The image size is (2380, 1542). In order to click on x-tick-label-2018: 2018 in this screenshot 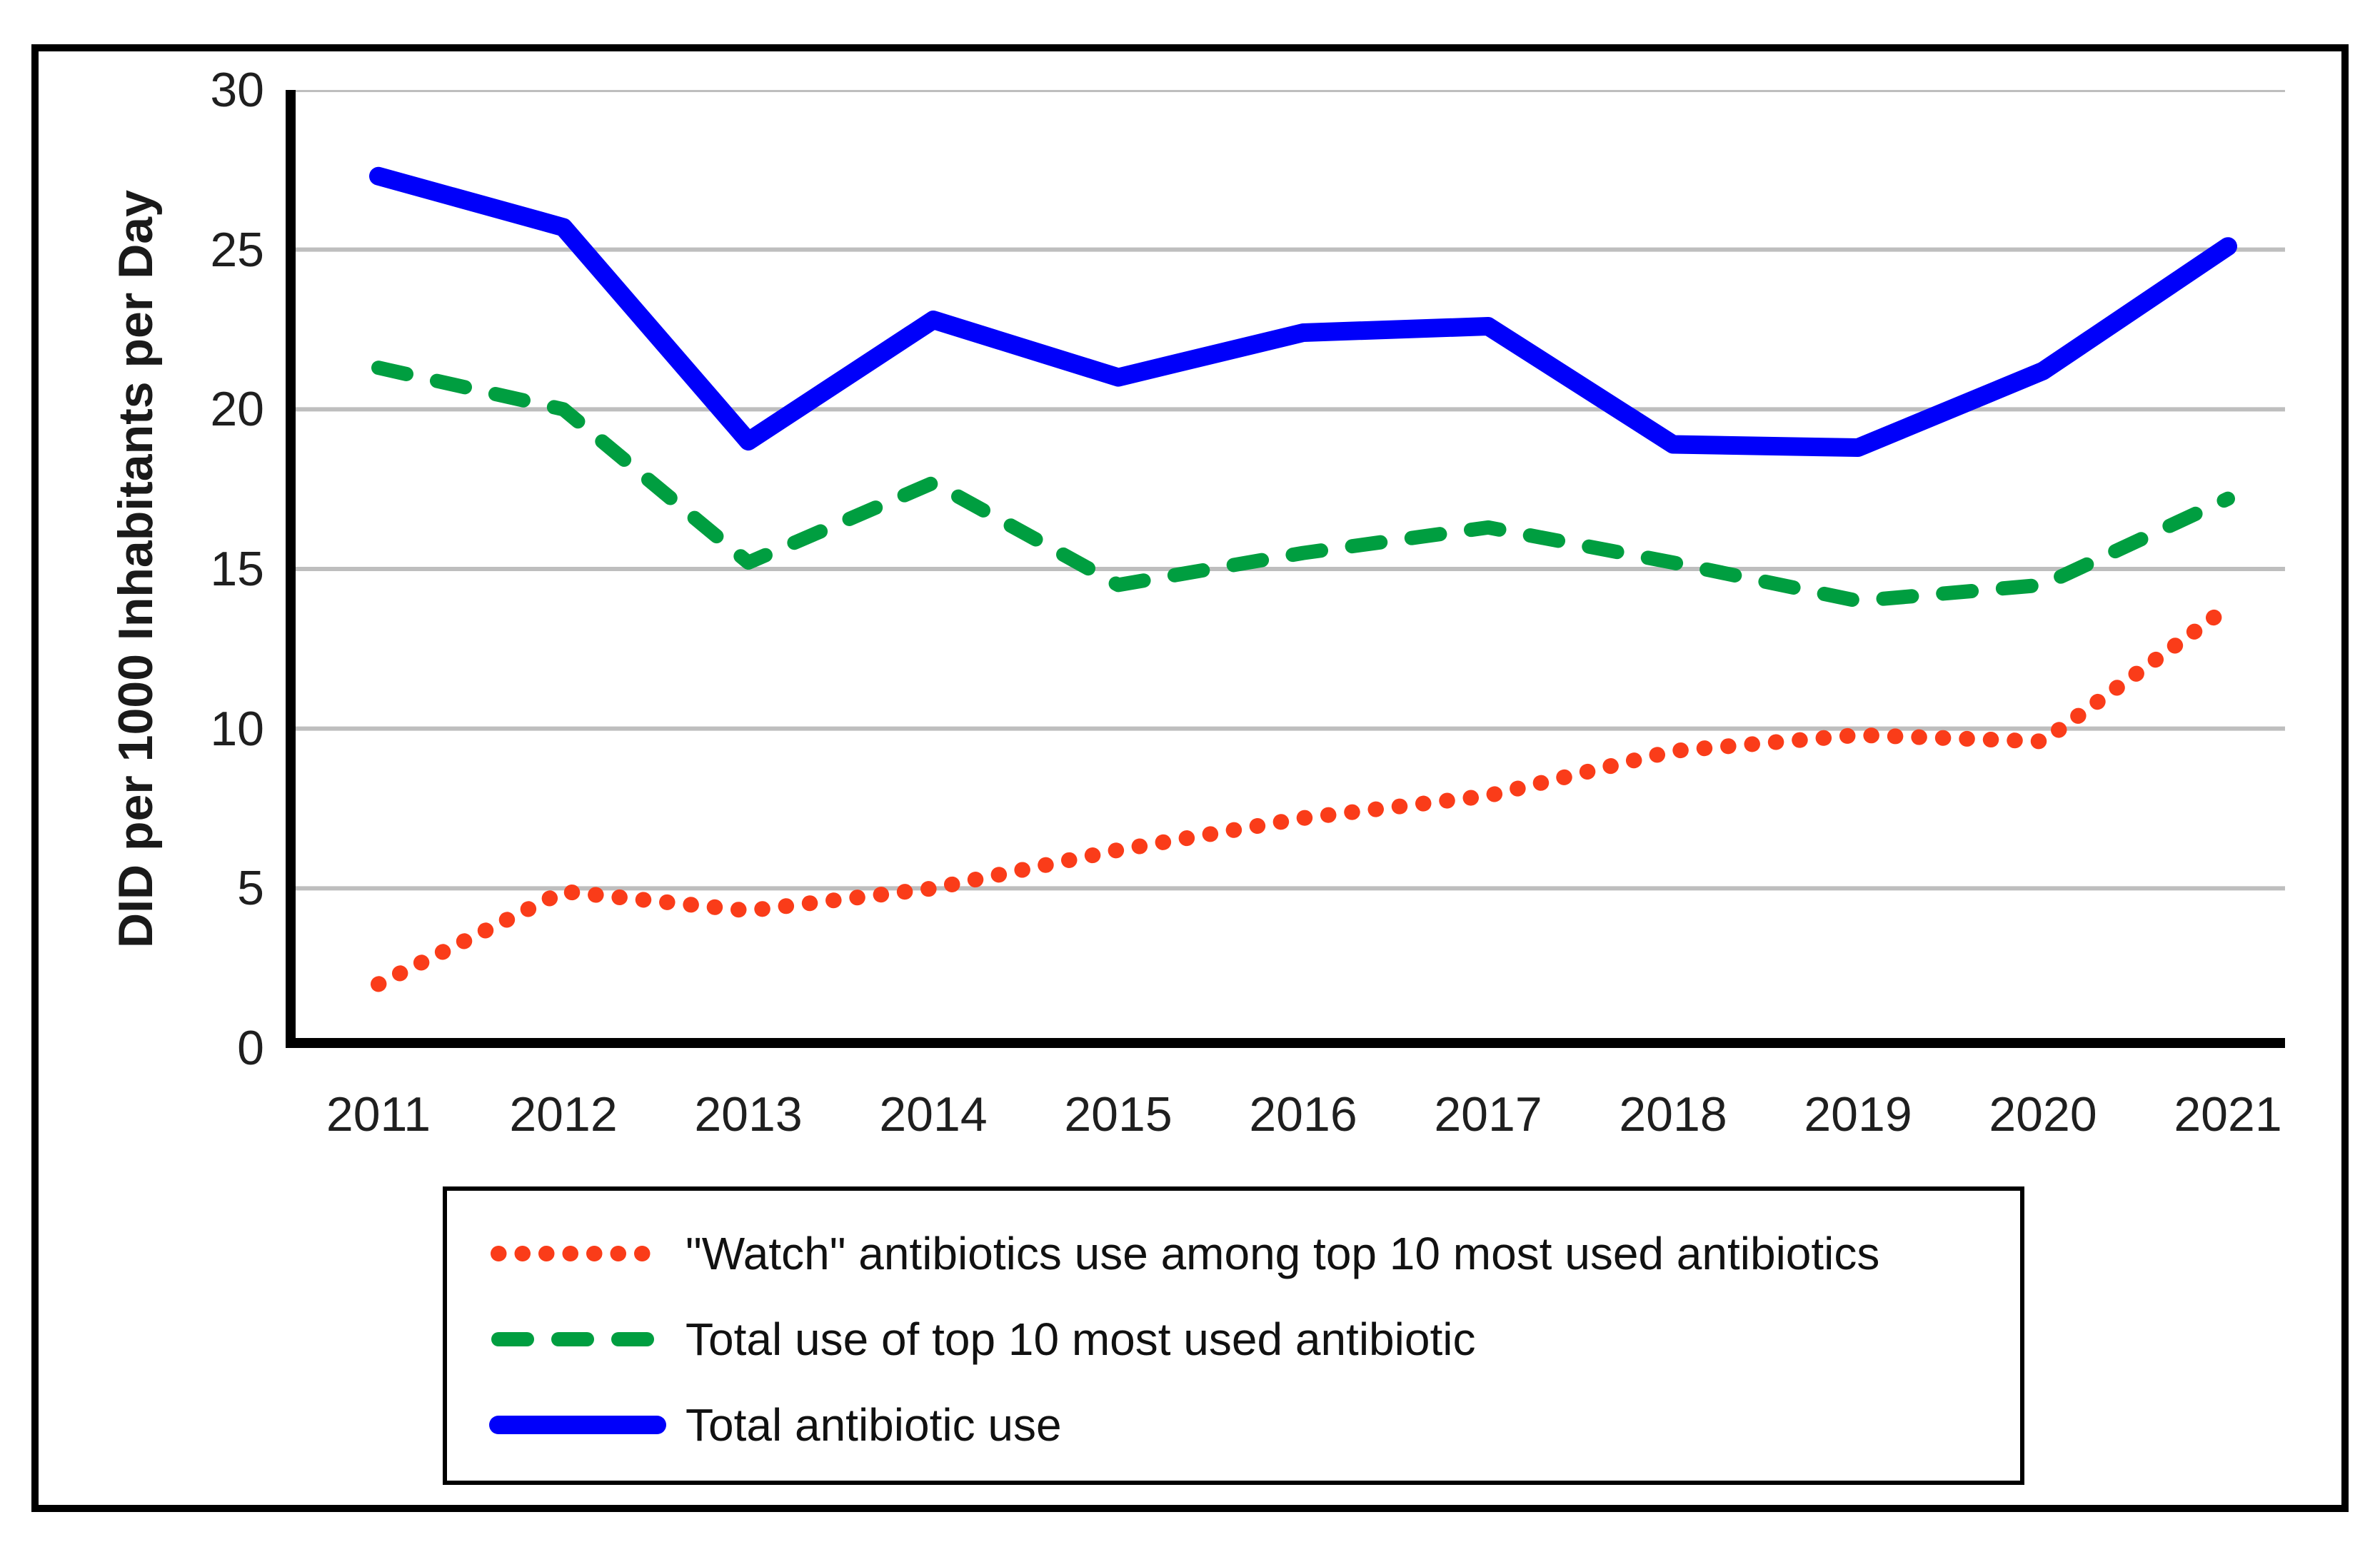, I will do `click(1673, 1114)`.